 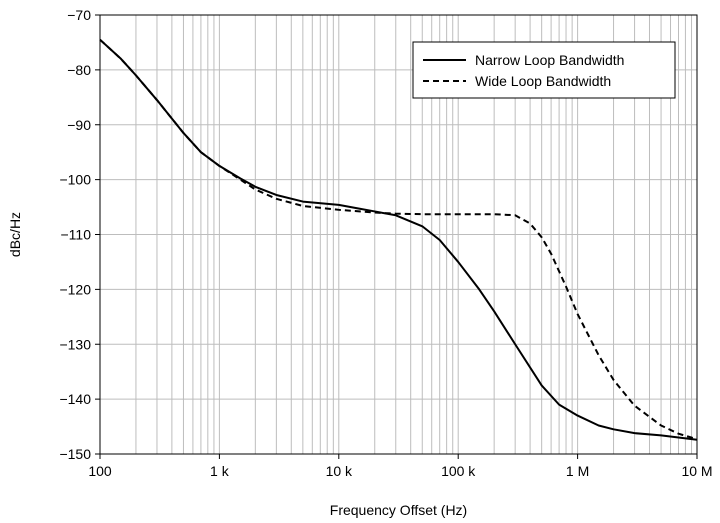 What do you see at coordinates (339, 471) in the screenshot?
I see `x-tick-label: 10 k` at bounding box center [339, 471].